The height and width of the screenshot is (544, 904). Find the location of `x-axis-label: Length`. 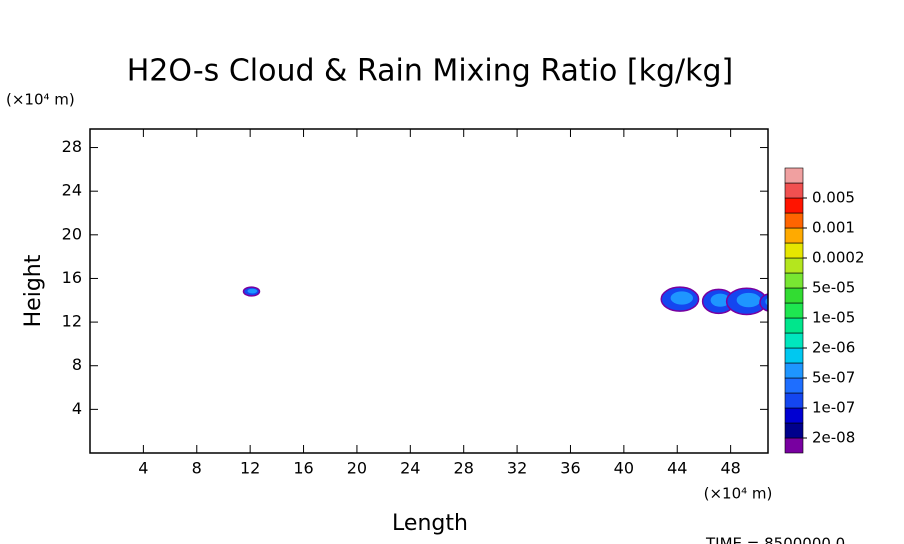

x-axis-label: Length is located at coordinates (430, 523).